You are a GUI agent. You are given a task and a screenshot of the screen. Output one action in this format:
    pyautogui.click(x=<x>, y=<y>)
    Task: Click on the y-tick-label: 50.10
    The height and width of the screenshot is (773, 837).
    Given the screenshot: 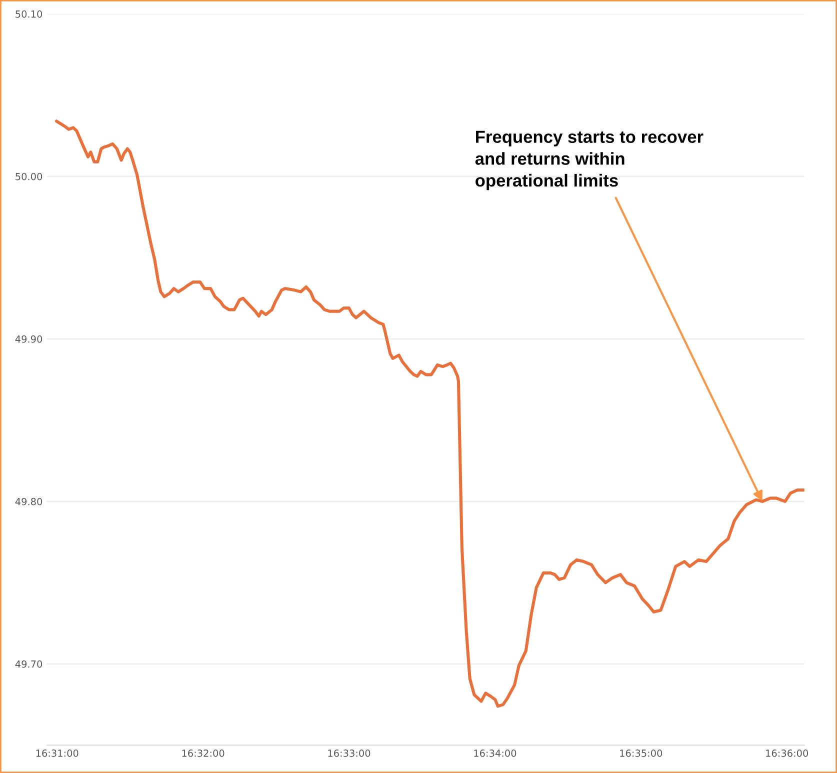 What is the action you would take?
    pyautogui.click(x=29, y=14)
    